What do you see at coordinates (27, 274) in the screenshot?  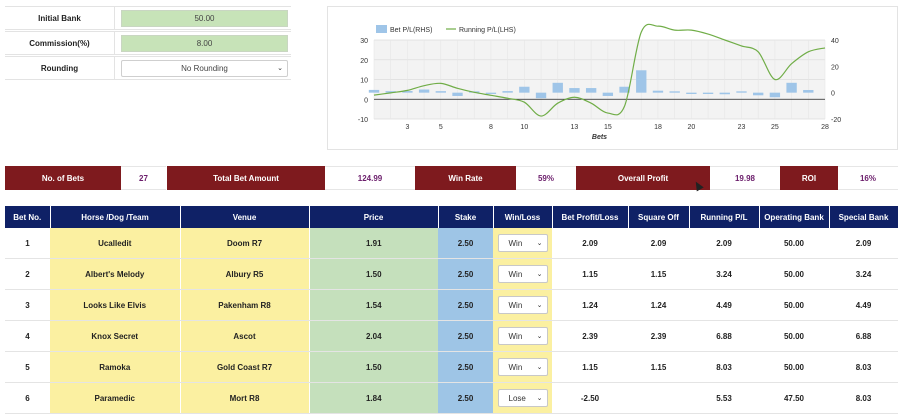 I see `bet-no-cell: 2` at bounding box center [27, 274].